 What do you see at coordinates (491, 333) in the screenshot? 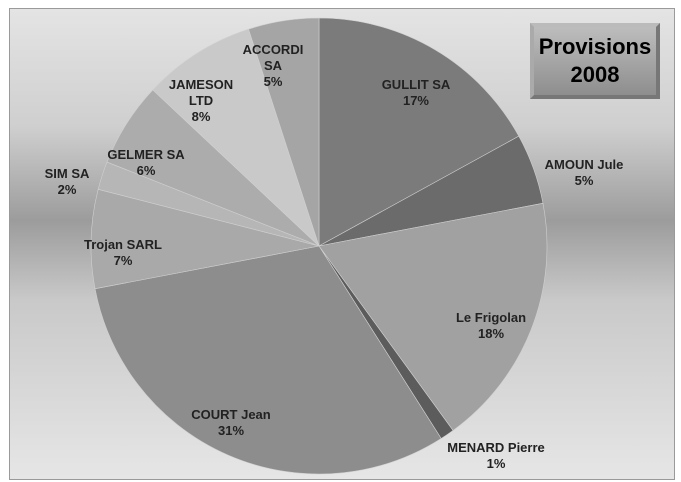
I see `percent-label: 18%` at bounding box center [491, 333].